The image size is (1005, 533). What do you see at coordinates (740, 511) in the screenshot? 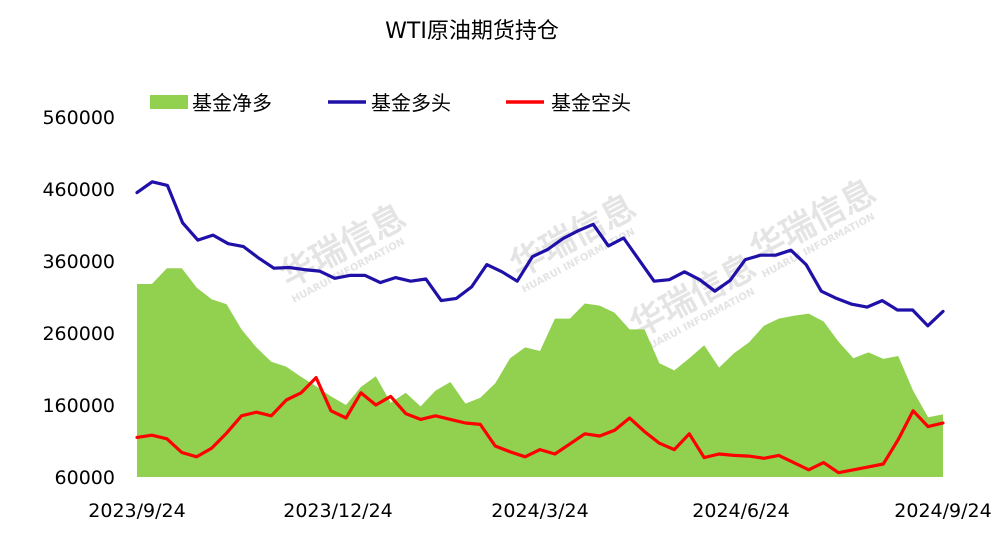
I see `x-tick-label: 2024/6/24` at bounding box center [740, 511].